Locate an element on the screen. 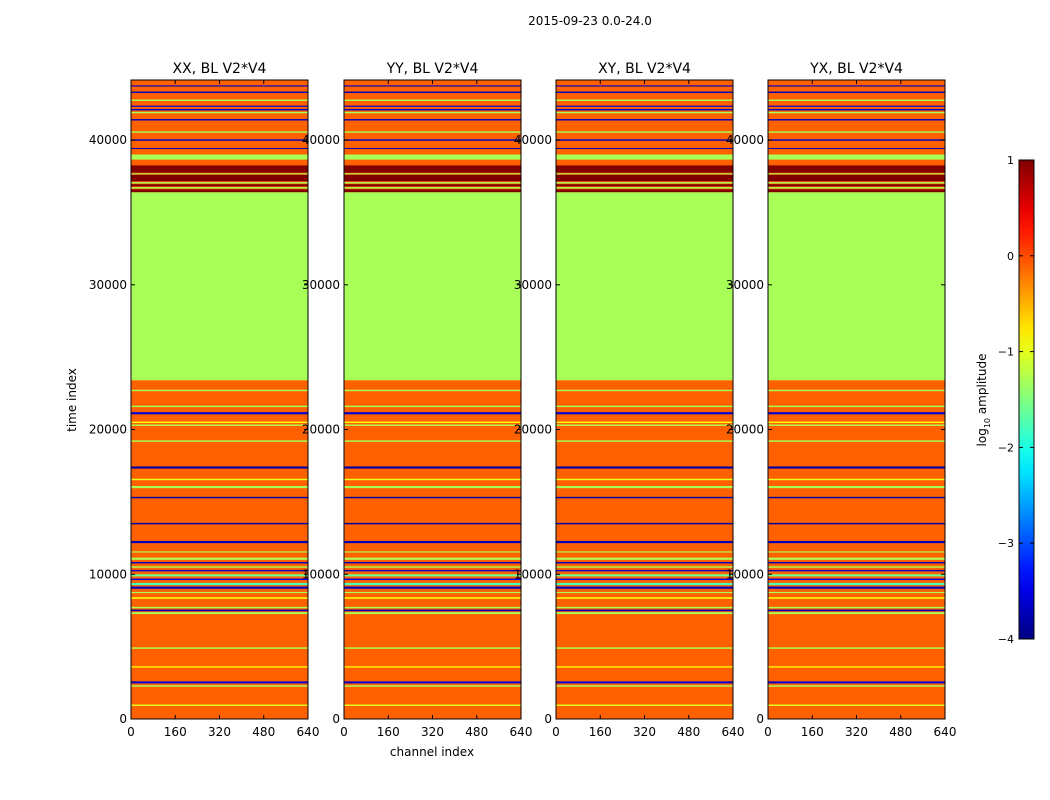 This screenshot has width=1050, height=800. y-tick-label: 20000 is located at coordinates (533, 430).